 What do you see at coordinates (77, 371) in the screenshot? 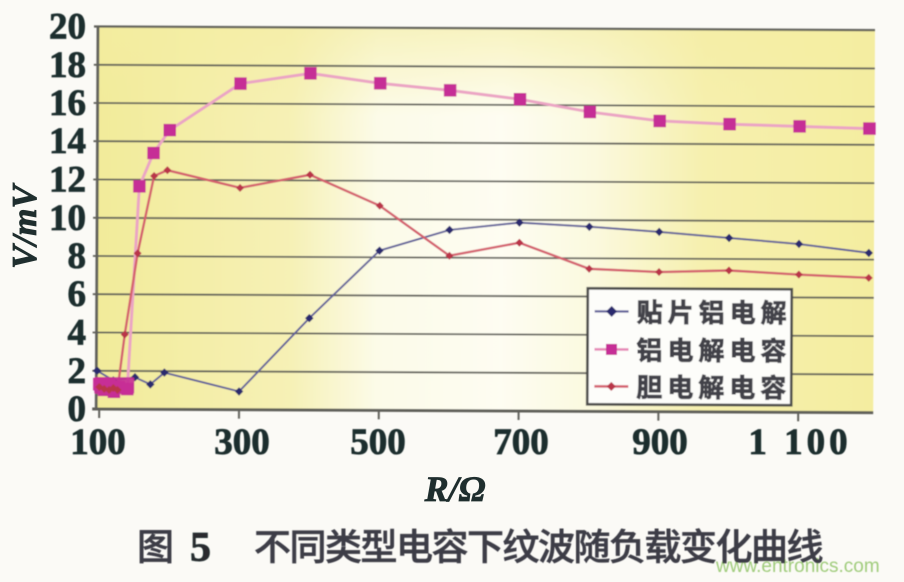
I see `svg-text: 2` at bounding box center [77, 371].